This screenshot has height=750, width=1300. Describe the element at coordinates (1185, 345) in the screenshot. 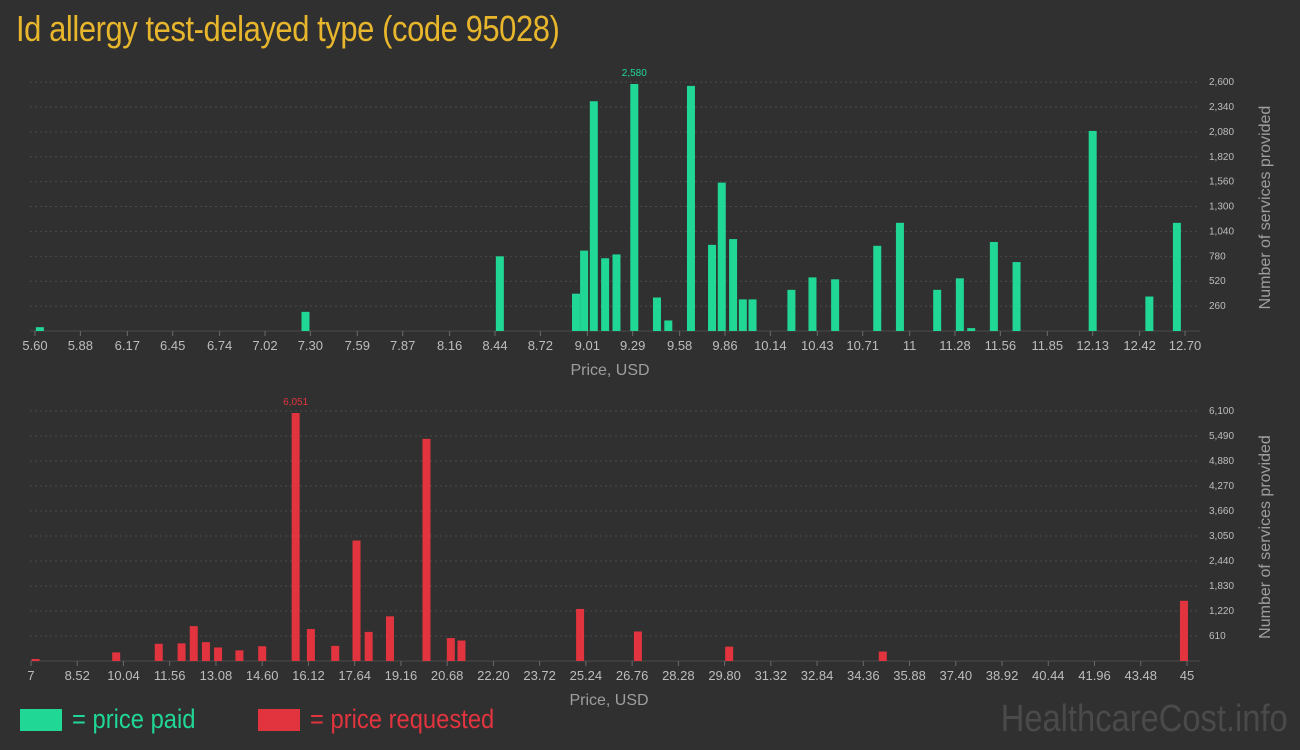

I see `paid-x-tick-label: 12.70` at that location.